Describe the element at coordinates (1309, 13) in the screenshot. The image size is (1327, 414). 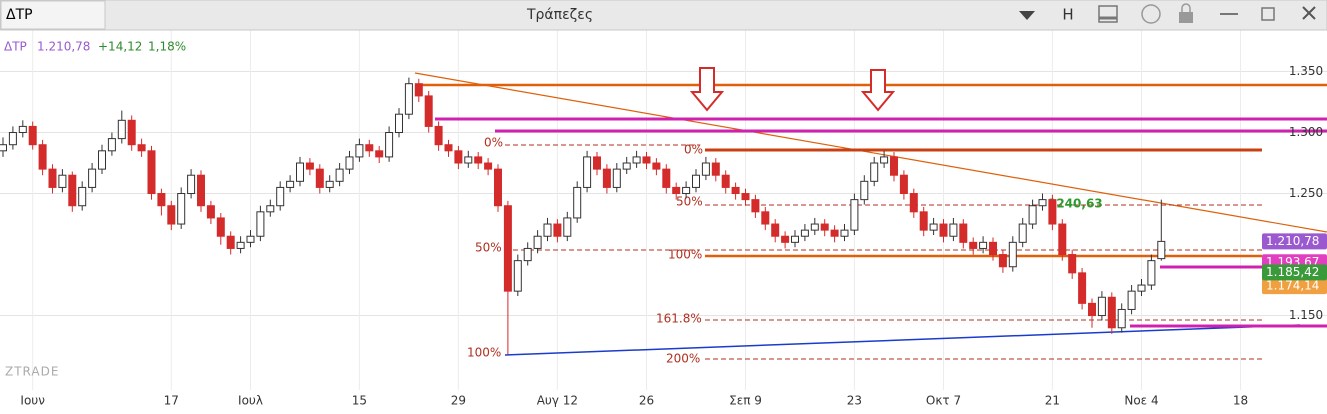
I see `close-button` at that location.